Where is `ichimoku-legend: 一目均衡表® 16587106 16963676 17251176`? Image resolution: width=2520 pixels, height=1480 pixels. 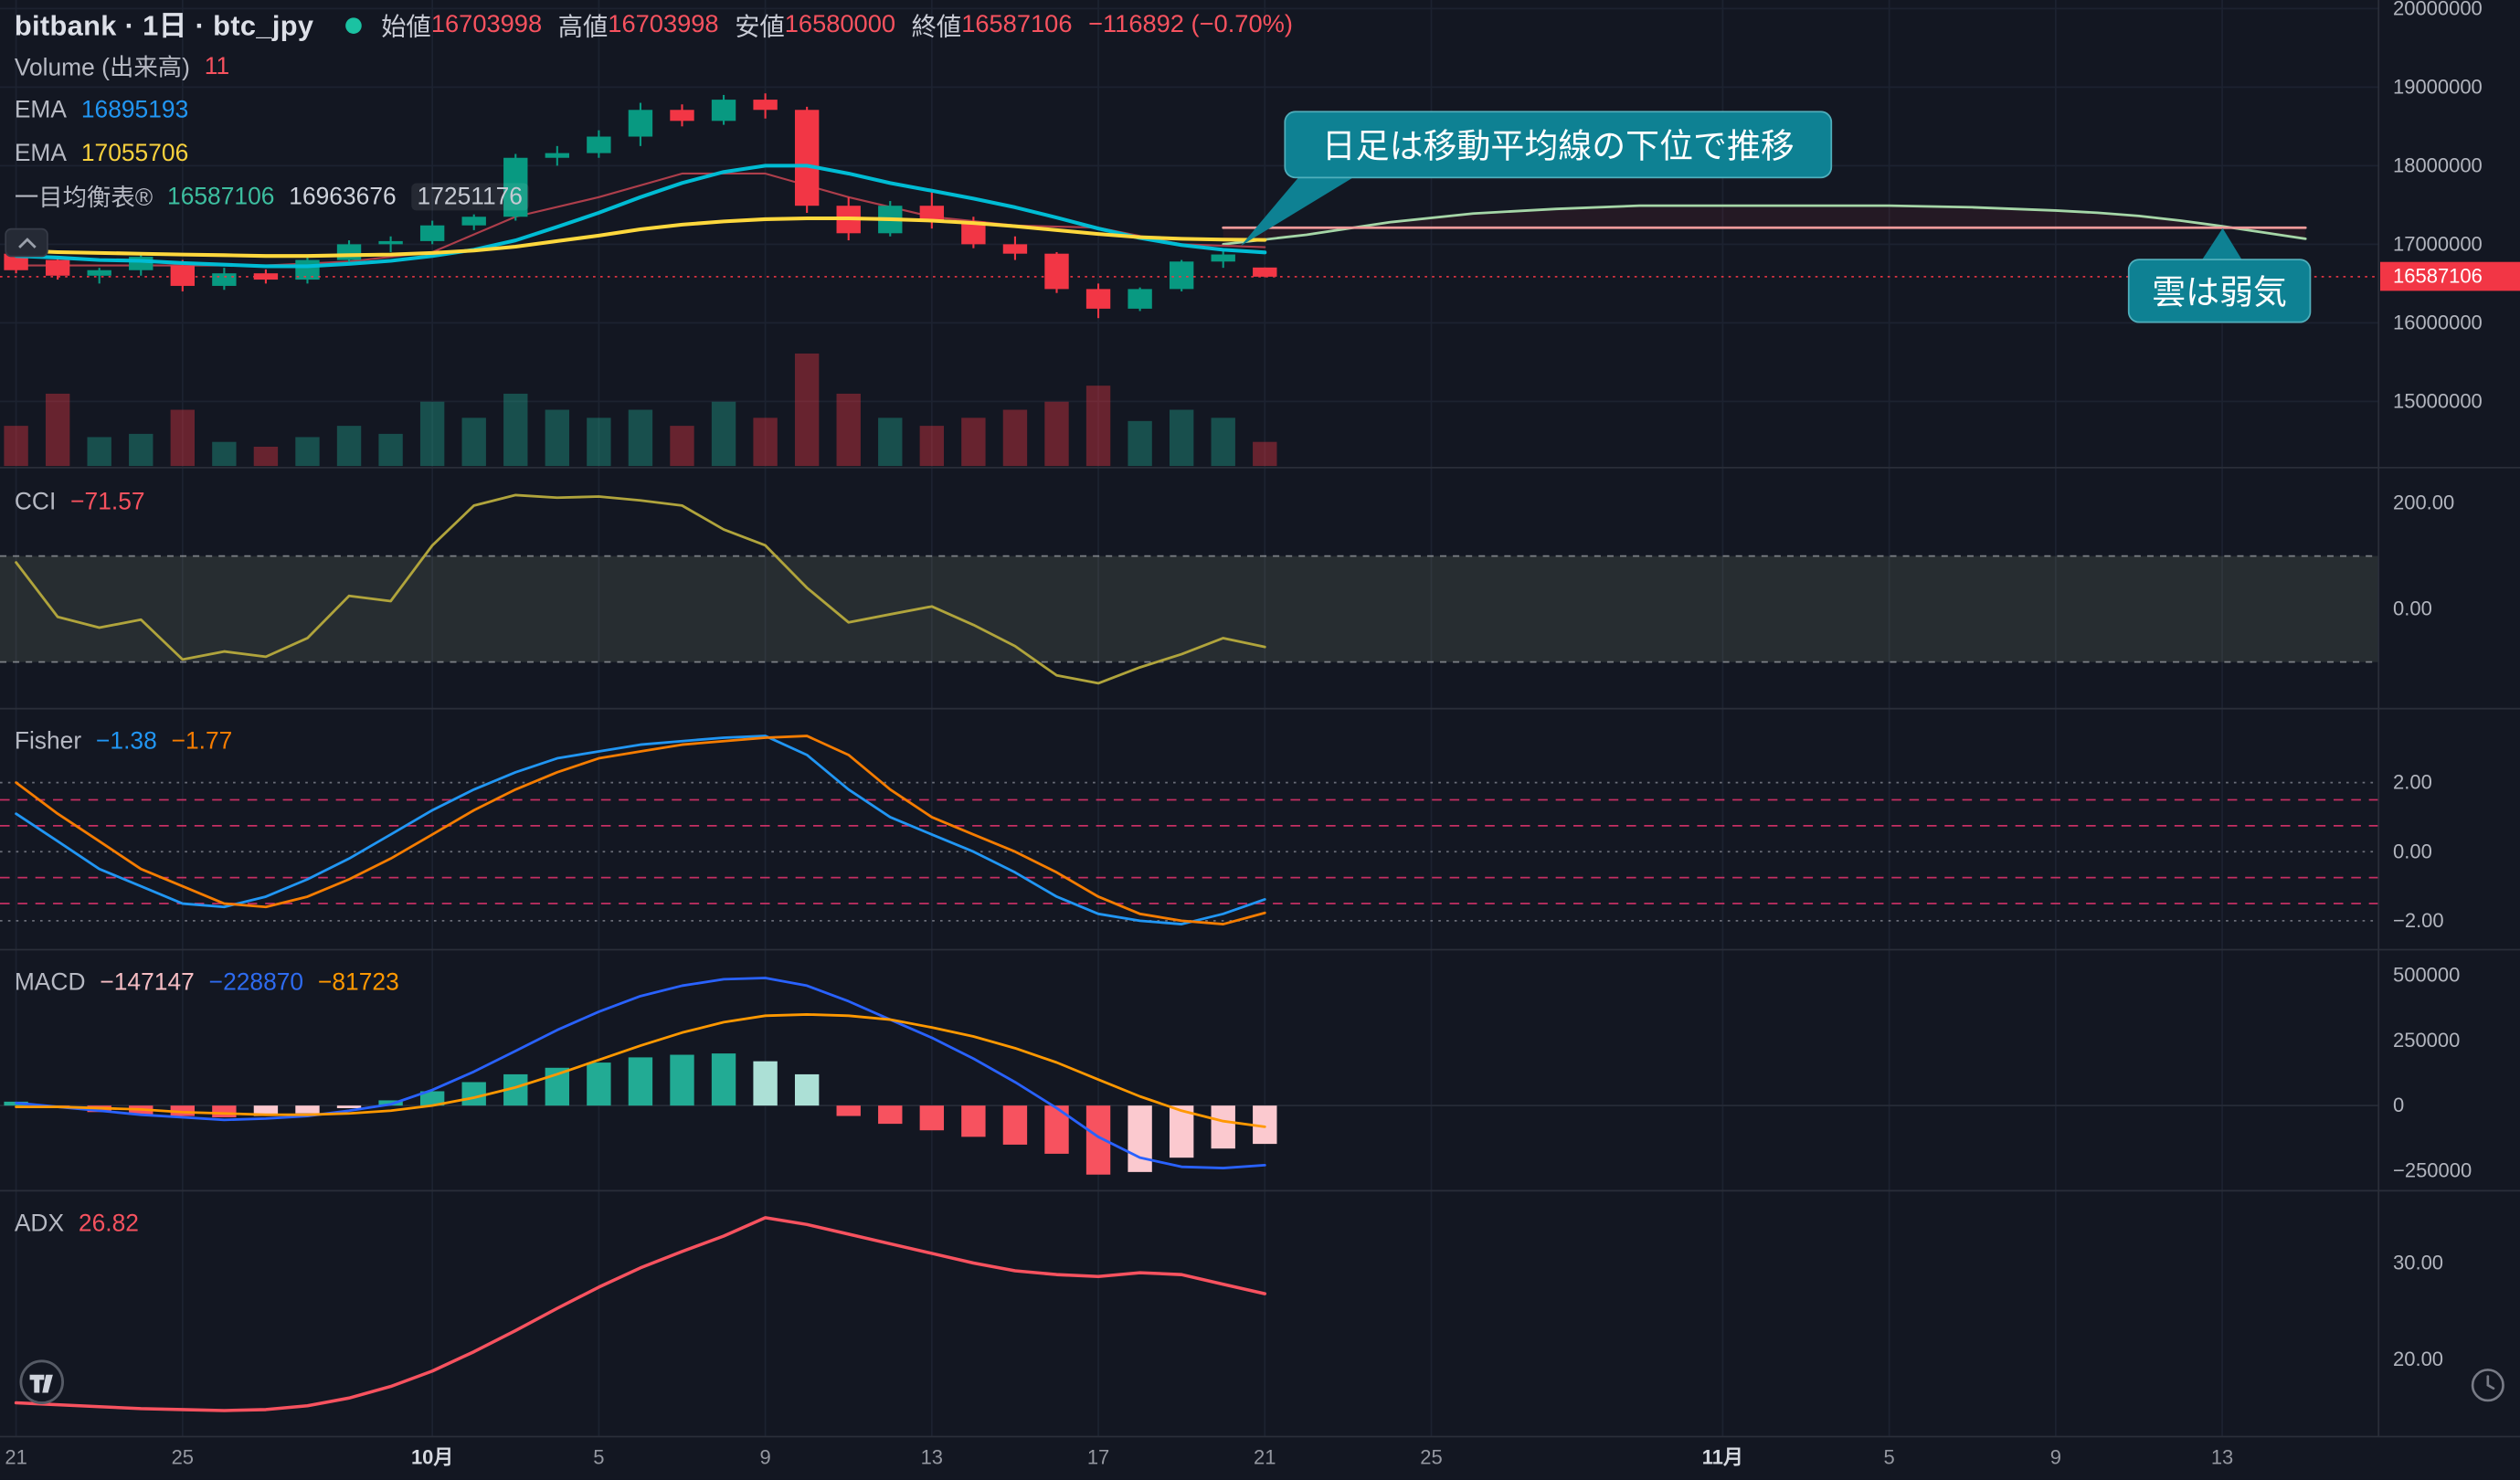 ichimoku-legend: 一目均衡表® 16587106 16963676 17251176 is located at coordinates (654, 197).